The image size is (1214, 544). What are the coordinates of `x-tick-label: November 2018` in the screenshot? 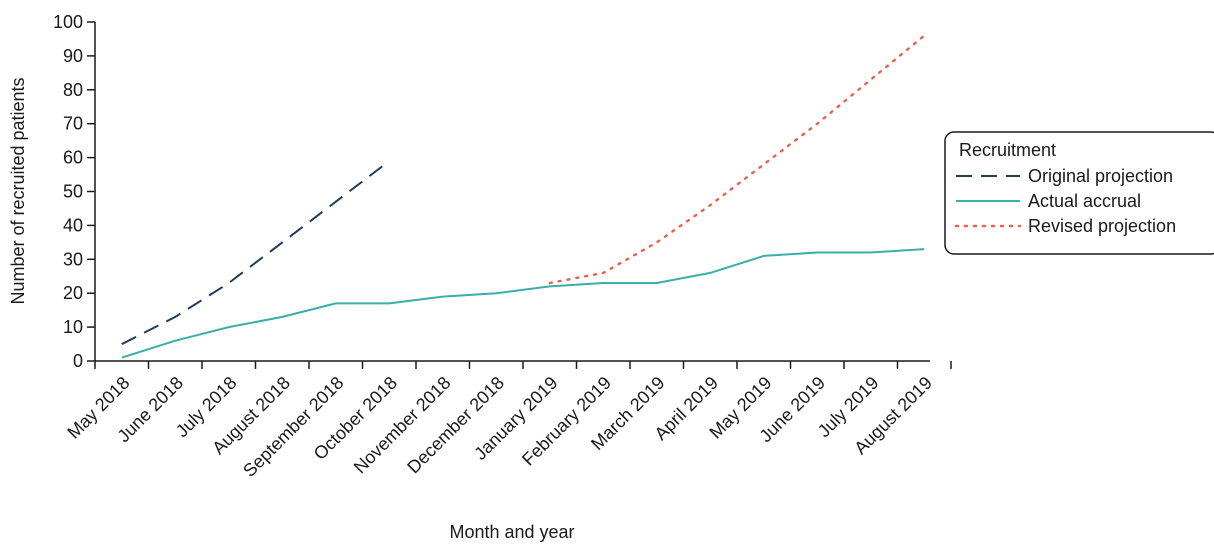 It's located at (402, 425).